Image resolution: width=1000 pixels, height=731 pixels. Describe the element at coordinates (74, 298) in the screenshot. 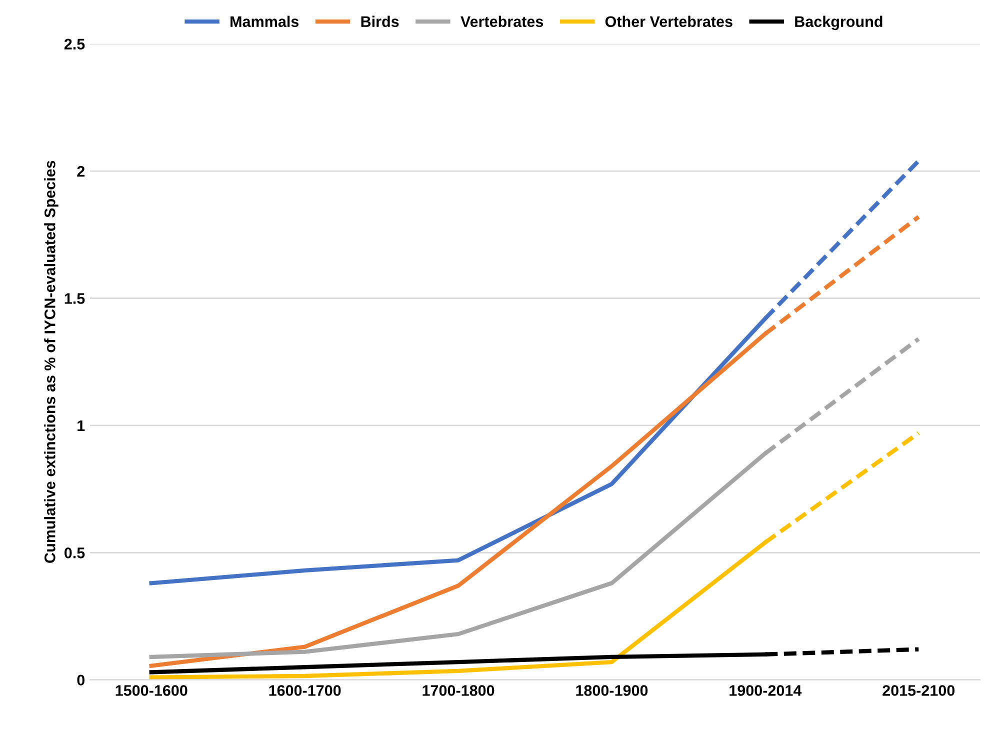

I see `y-tick-label: 1.5` at that location.